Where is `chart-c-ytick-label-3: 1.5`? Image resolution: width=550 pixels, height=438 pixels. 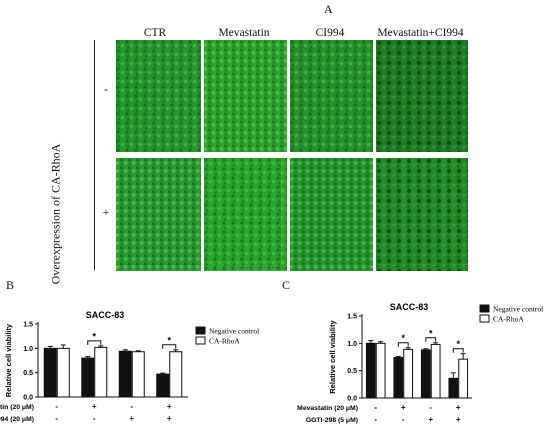
chart-c-ytick-label-3: 1.5 is located at coordinates (352, 317).